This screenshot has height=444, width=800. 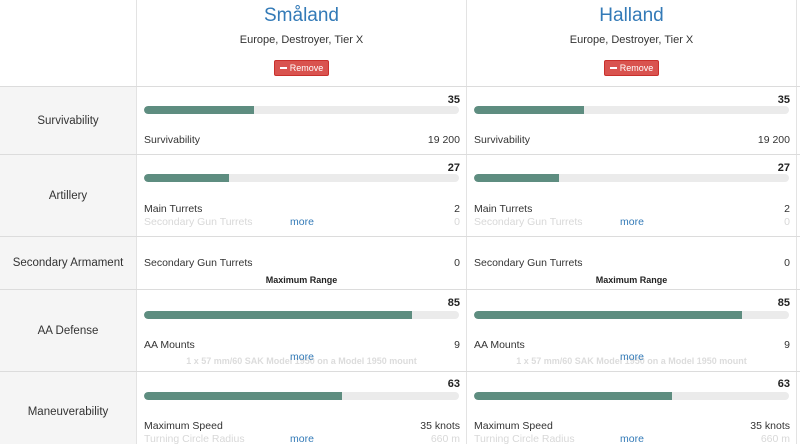 I want to click on category-secondary-armament: Secondary Armament, so click(x=68, y=263).